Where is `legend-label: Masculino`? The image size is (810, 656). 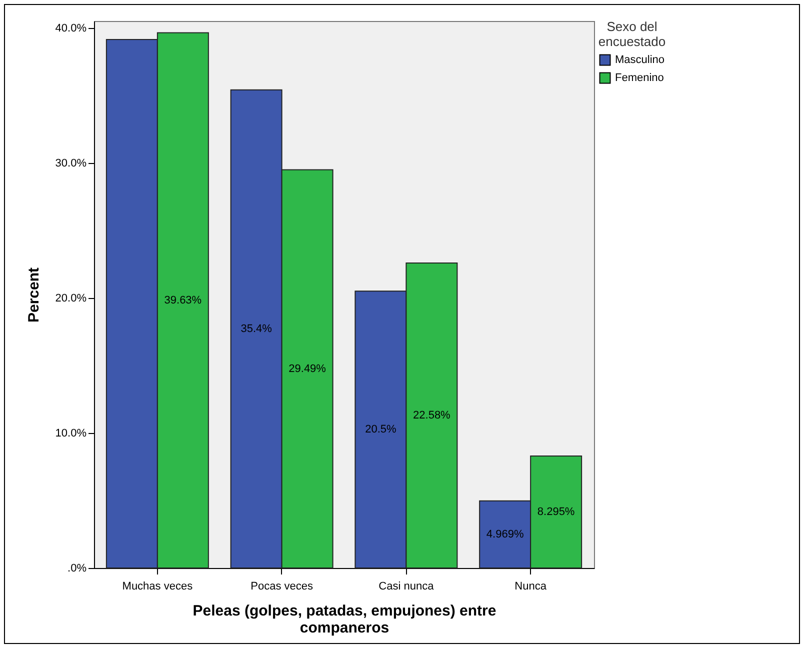 legend-label: Masculino is located at coordinates (640, 60).